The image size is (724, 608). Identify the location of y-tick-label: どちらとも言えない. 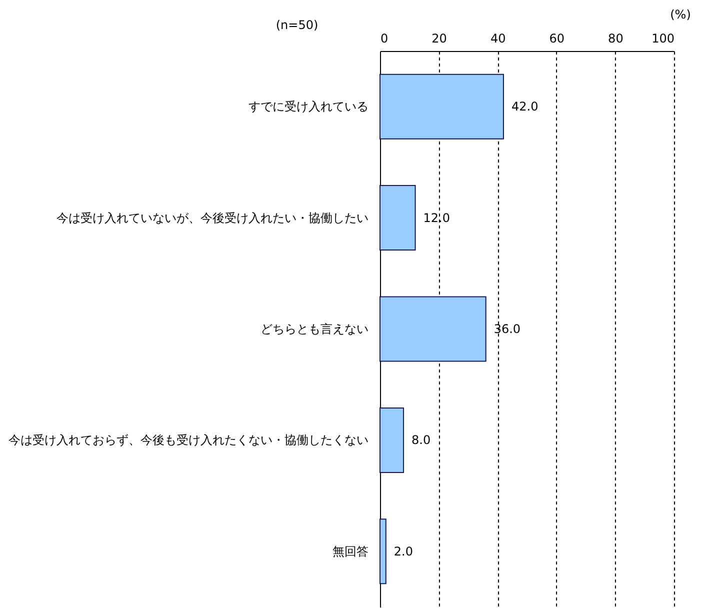
(314, 329).